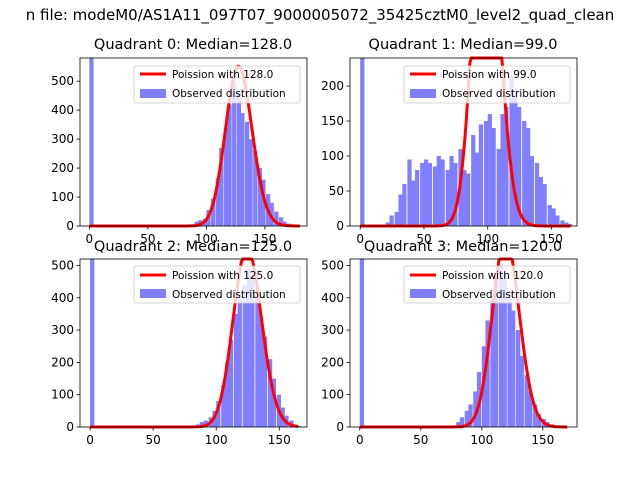 This screenshot has width=640, height=480. I want to click on legend-label-poisson: Poission with 125.0, so click(222, 276).